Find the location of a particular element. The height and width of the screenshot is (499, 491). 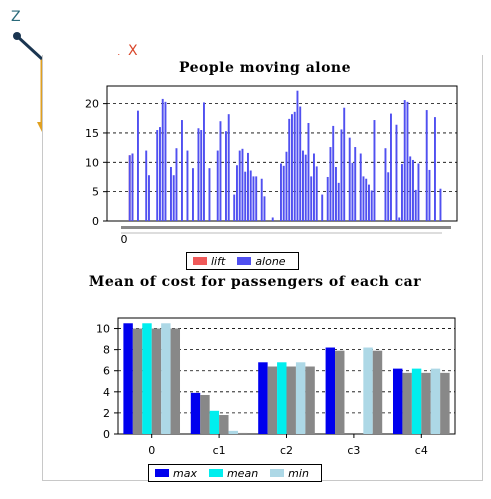

legend-item-mean: mean is located at coordinates (233, 473).